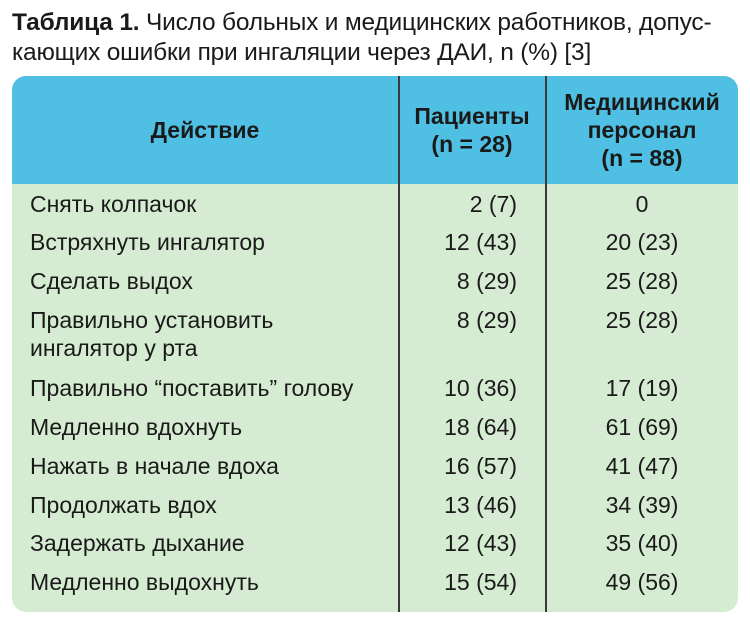 This screenshot has height=626, width=750. I want to click on cell-action-line-2: ингалятор у рта, so click(114, 348).